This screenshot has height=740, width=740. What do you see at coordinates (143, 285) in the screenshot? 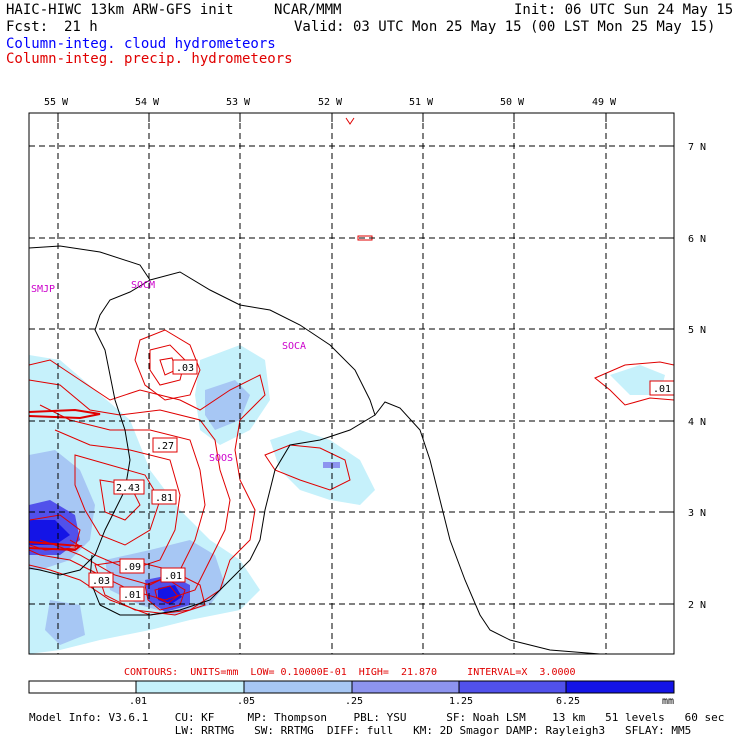
I see `station-socm: SOCM` at bounding box center [143, 285].